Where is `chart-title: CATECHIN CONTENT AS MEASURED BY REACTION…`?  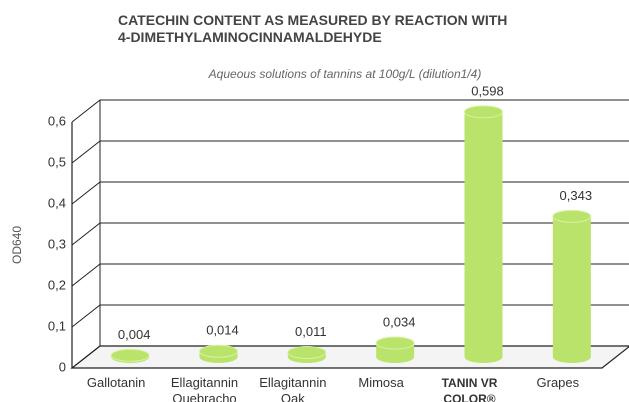 chart-title: CATECHIN CONTENT AS MEASURED BY REACTION… is located at coordinates (313, 28).